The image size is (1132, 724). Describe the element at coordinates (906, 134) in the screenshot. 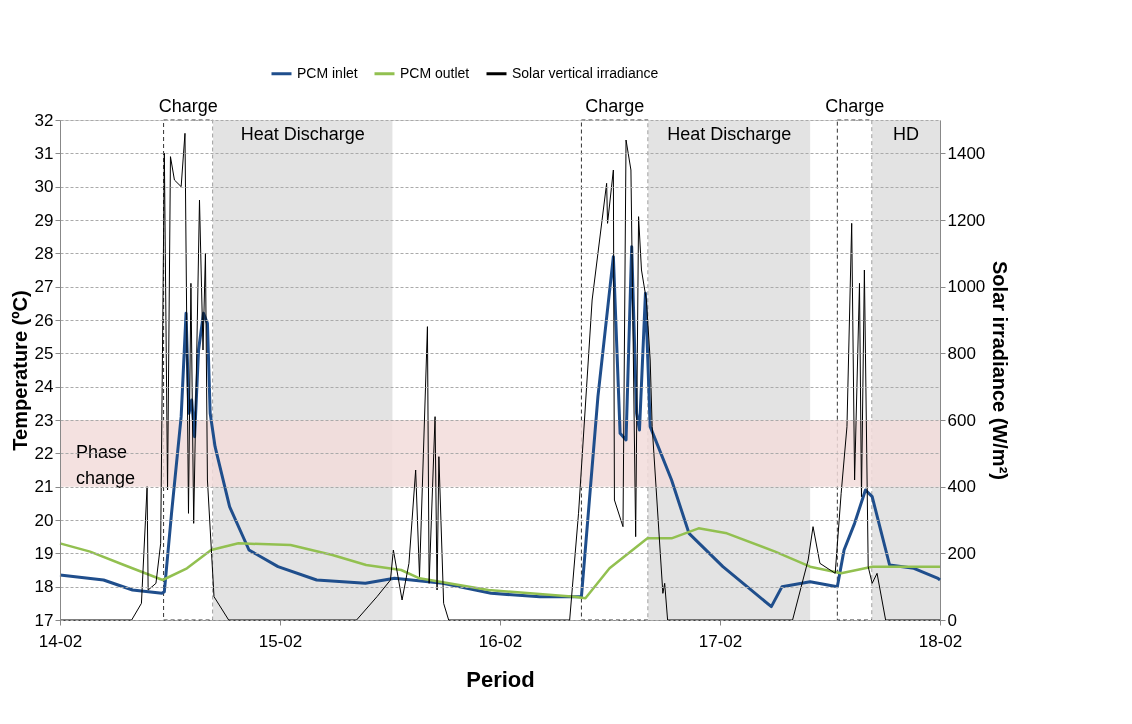

I see `band-label: HD` at that location.